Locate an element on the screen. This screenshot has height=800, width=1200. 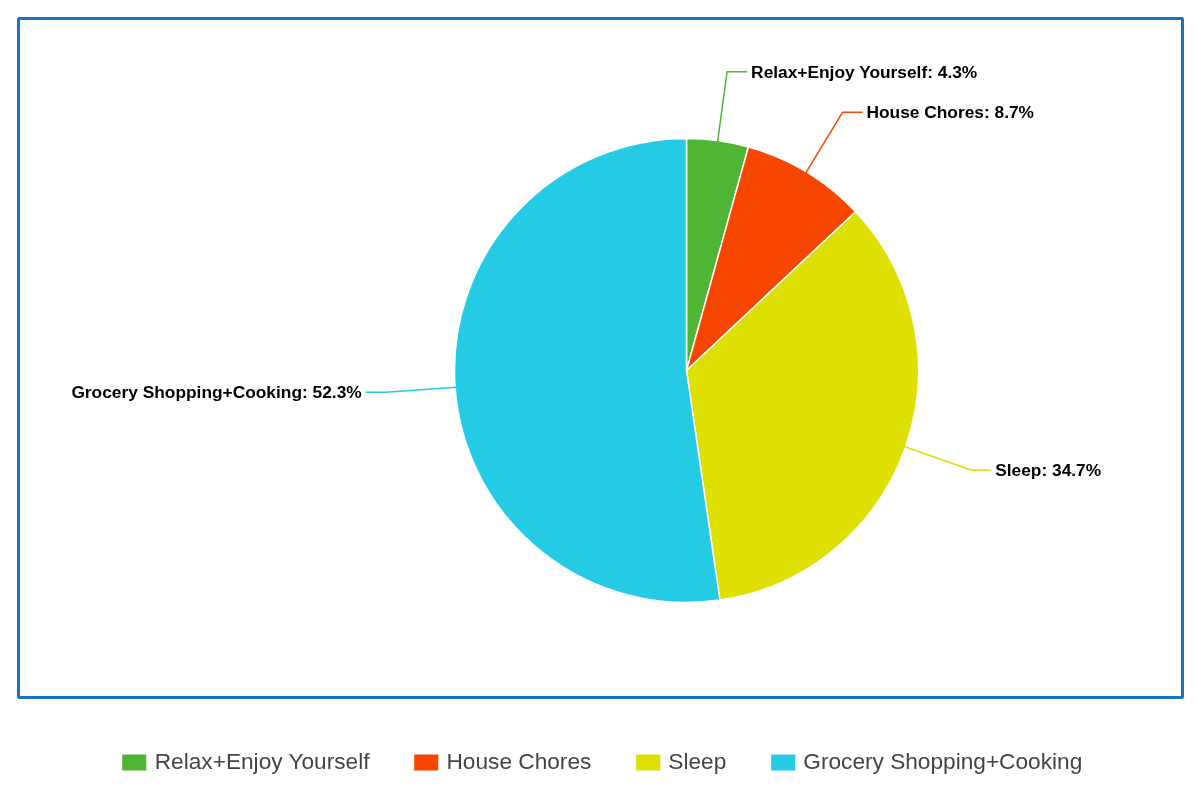
legend-label: Relax+Enjoy Yourself is located at coordinates (262, 761).